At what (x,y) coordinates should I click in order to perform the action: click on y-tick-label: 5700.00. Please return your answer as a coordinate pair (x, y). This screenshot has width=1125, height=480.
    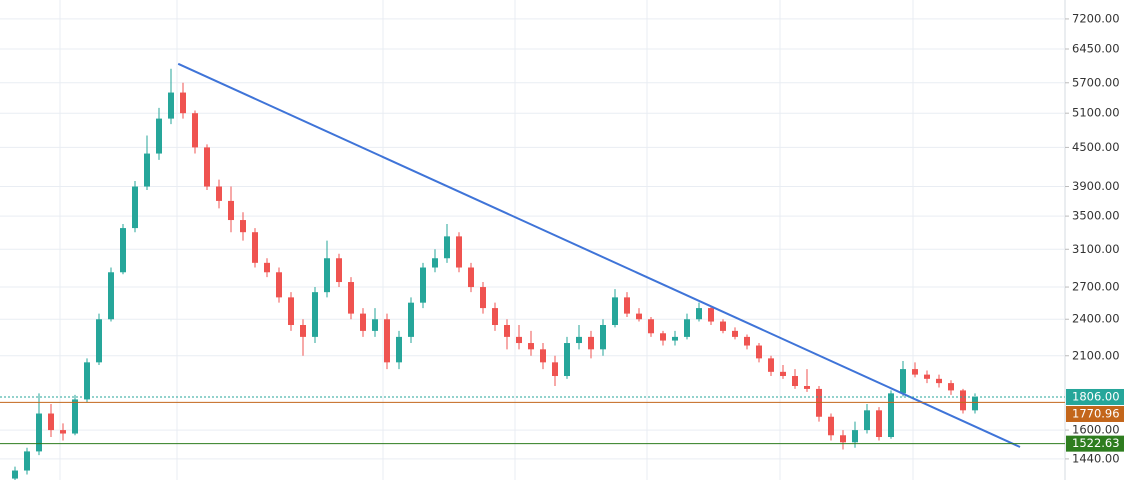
    Looking at the image, I should click on (1096, 82).